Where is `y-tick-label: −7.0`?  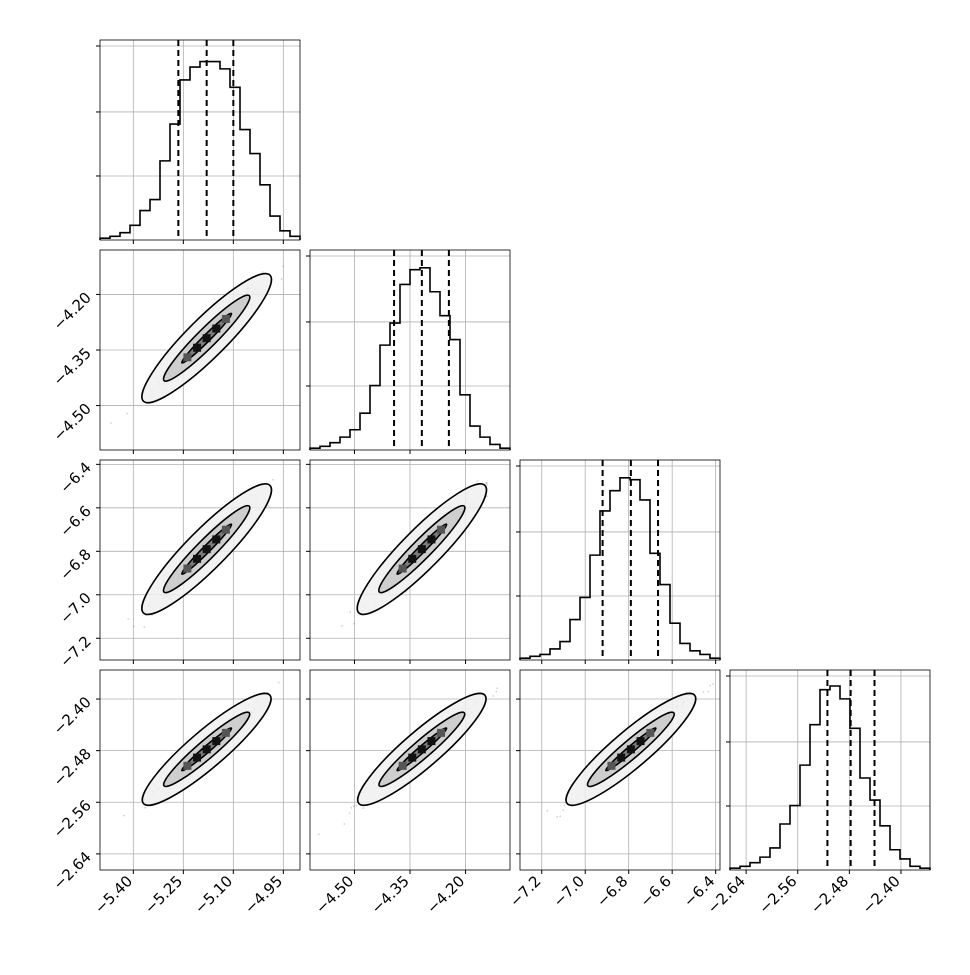 y-tick-label: −7.0 is located at coordinates (75, 608).